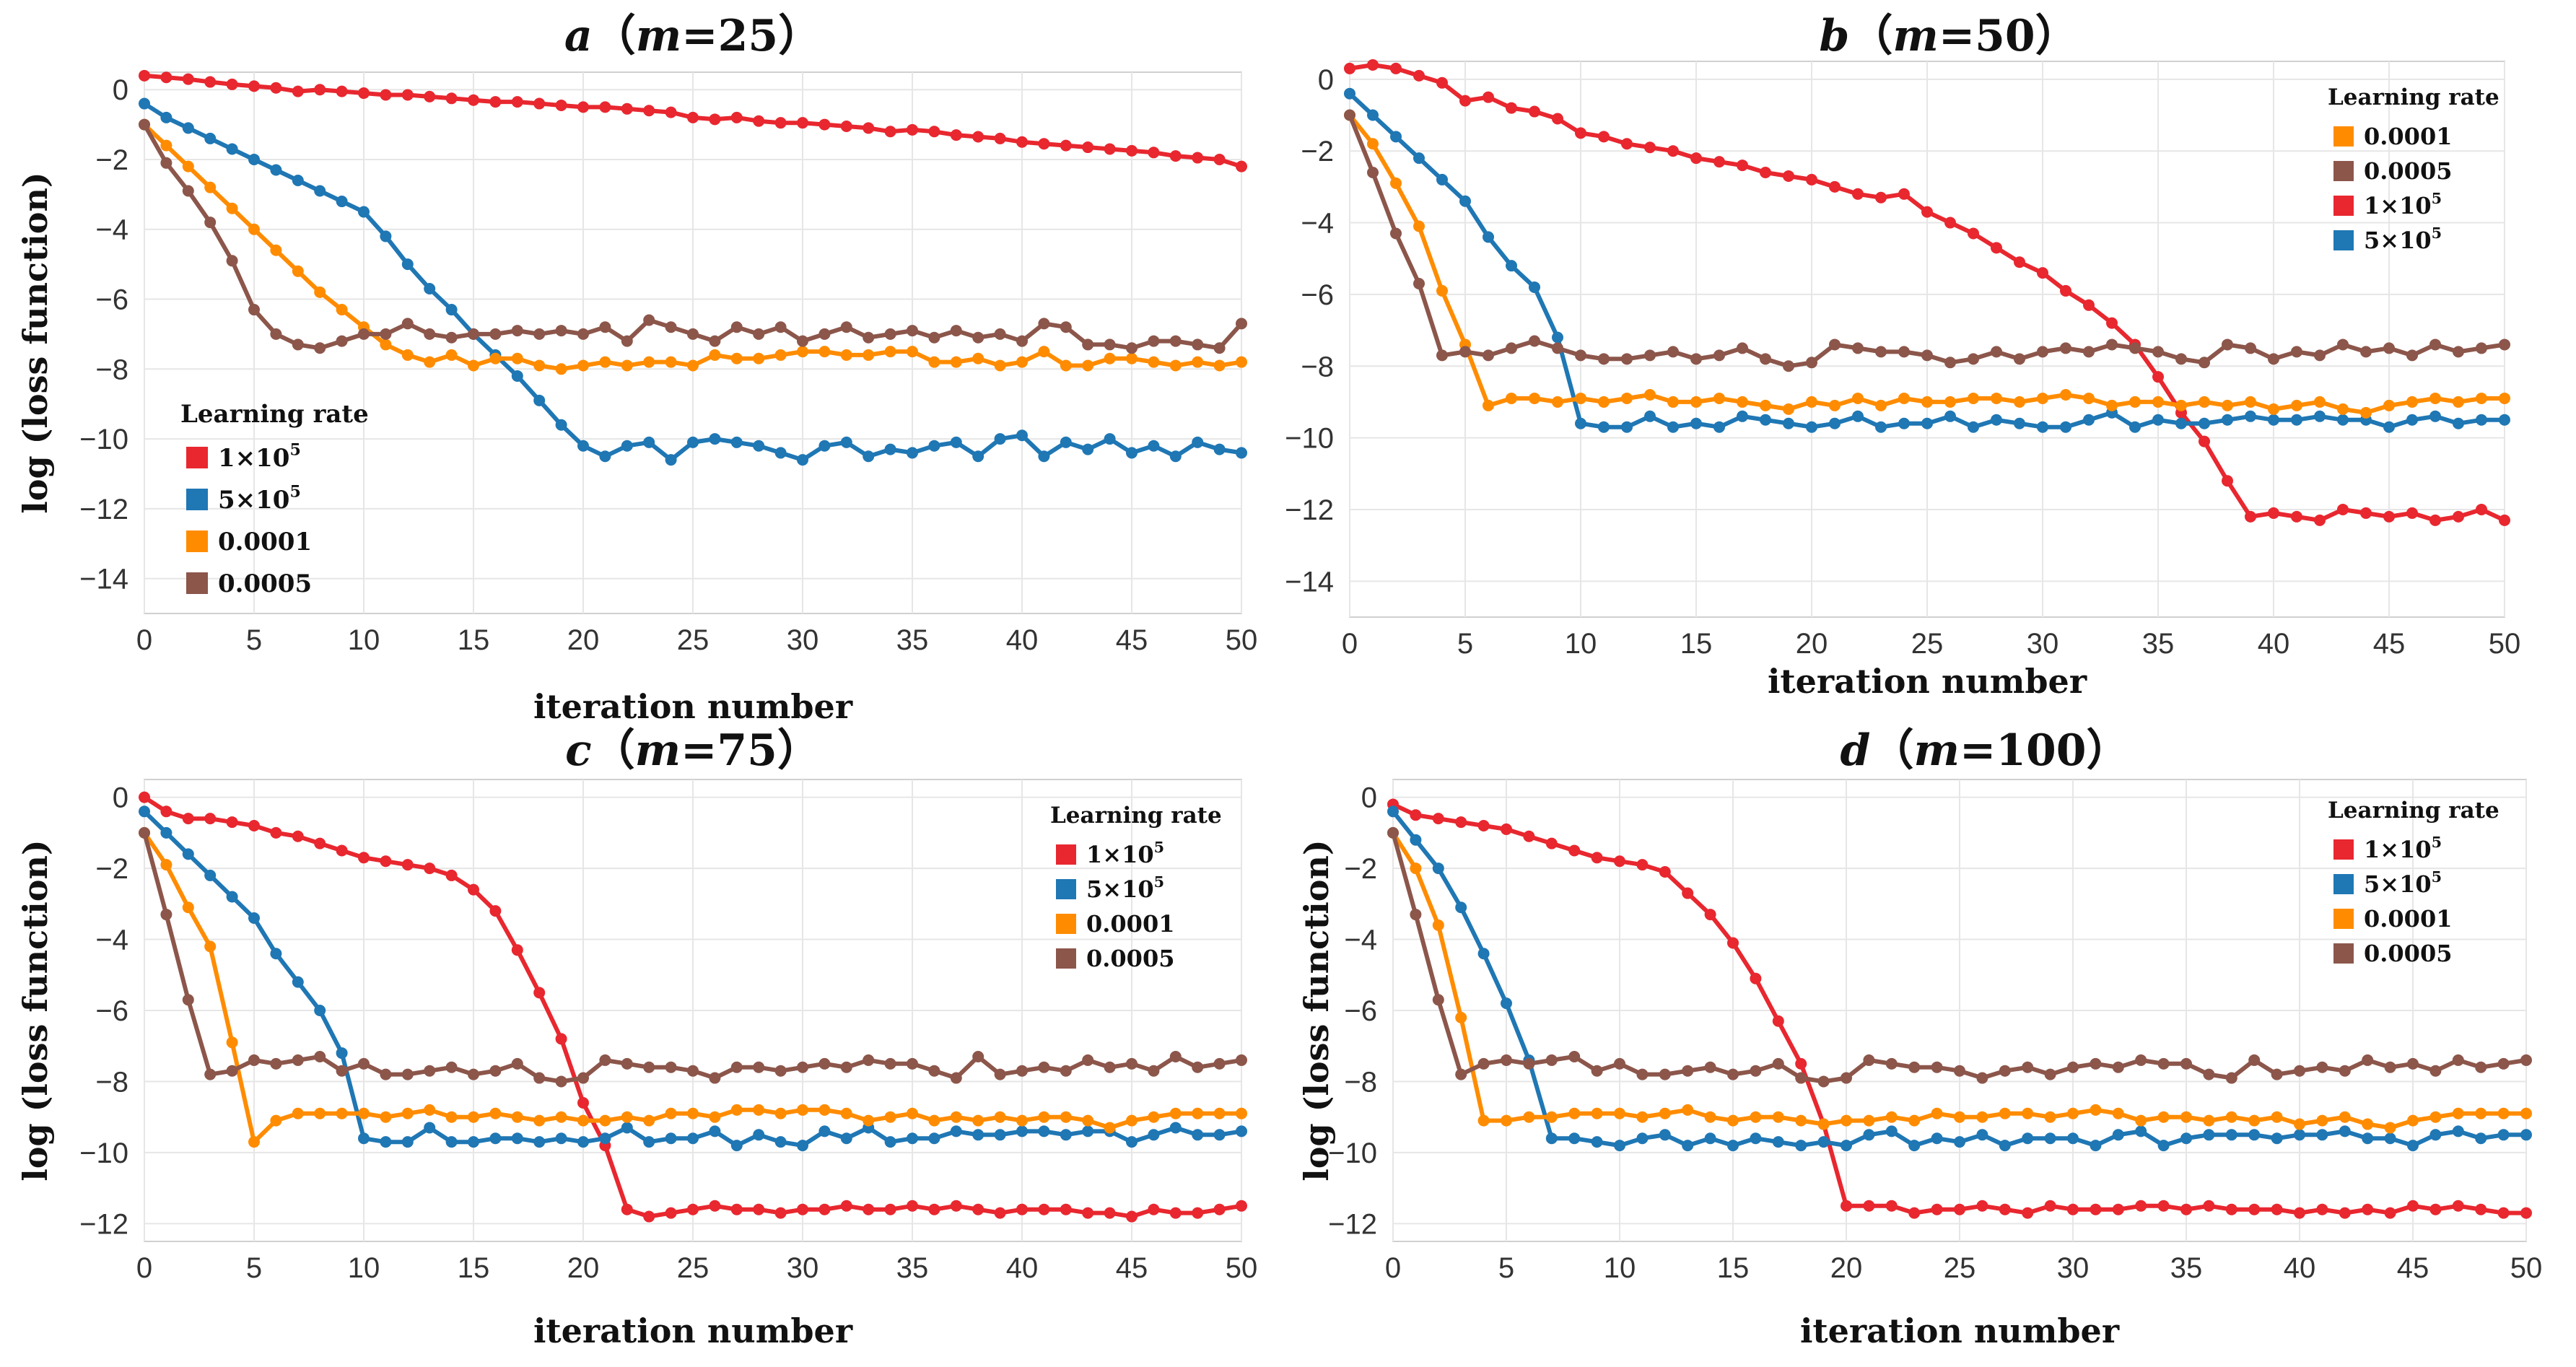 This screenshot has height=1367, width=2576. I want to click on y-tick-label: −4, so click(1317, 224).